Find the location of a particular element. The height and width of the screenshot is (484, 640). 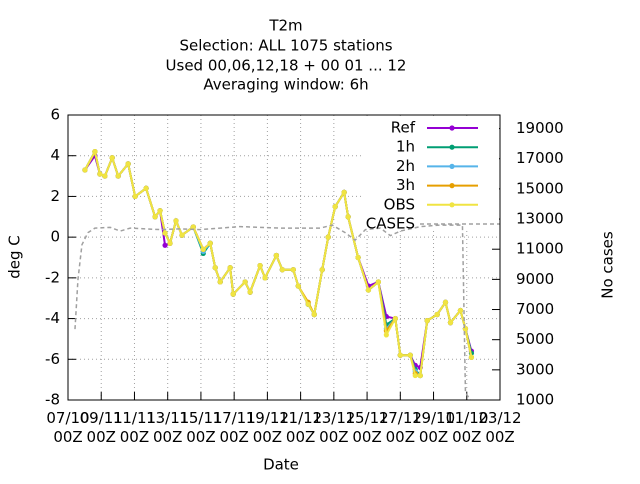

x-tick-label: 13/11 00Z is located at coordinates (167, 427).